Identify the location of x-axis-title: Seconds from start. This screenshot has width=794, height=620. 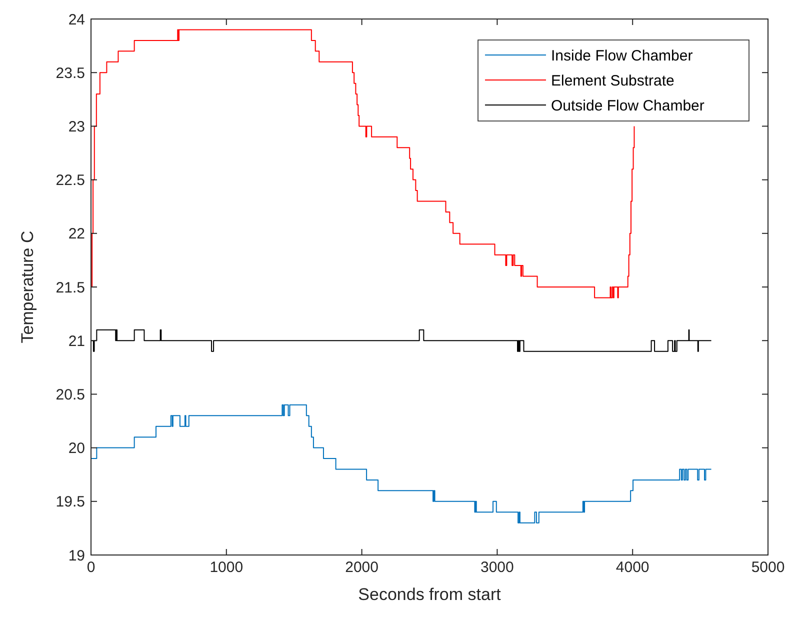
(430, 594).